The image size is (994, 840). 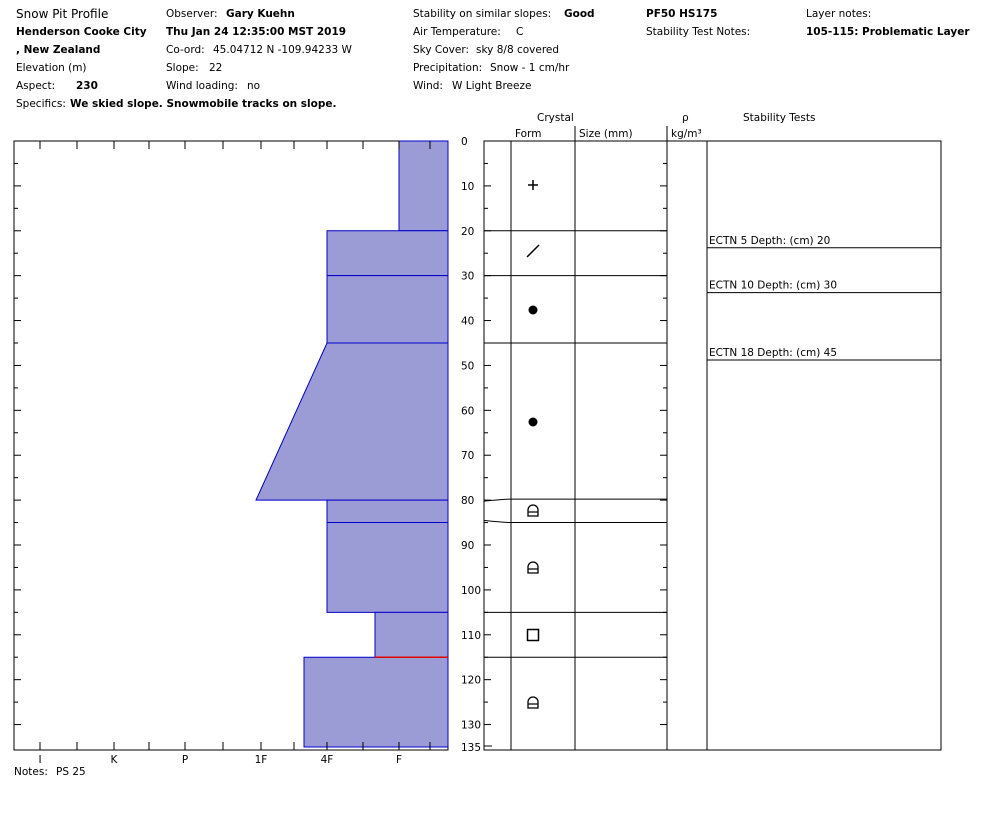 I want to click on layer-boundaries, so click(x=575, y=488).